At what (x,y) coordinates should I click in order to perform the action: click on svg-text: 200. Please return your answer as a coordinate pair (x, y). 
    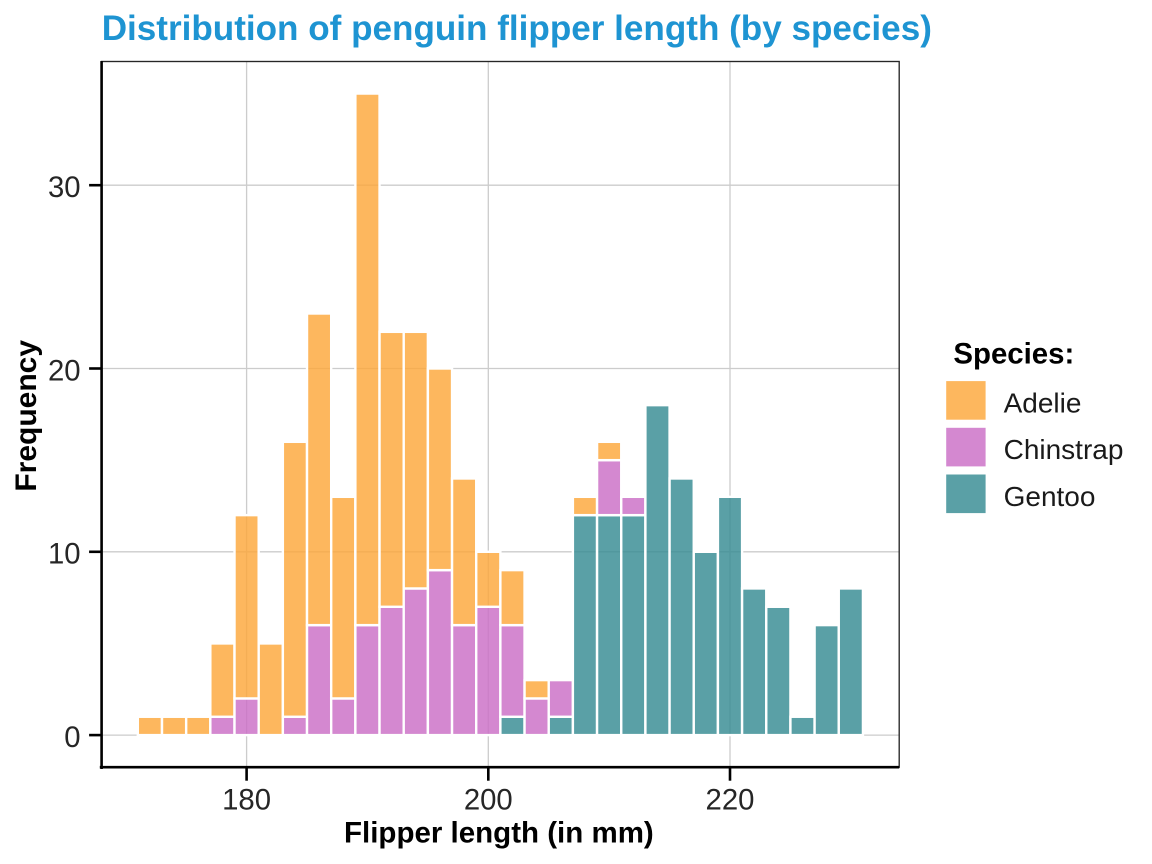
    Looking at the image, I should click on (488, 799).